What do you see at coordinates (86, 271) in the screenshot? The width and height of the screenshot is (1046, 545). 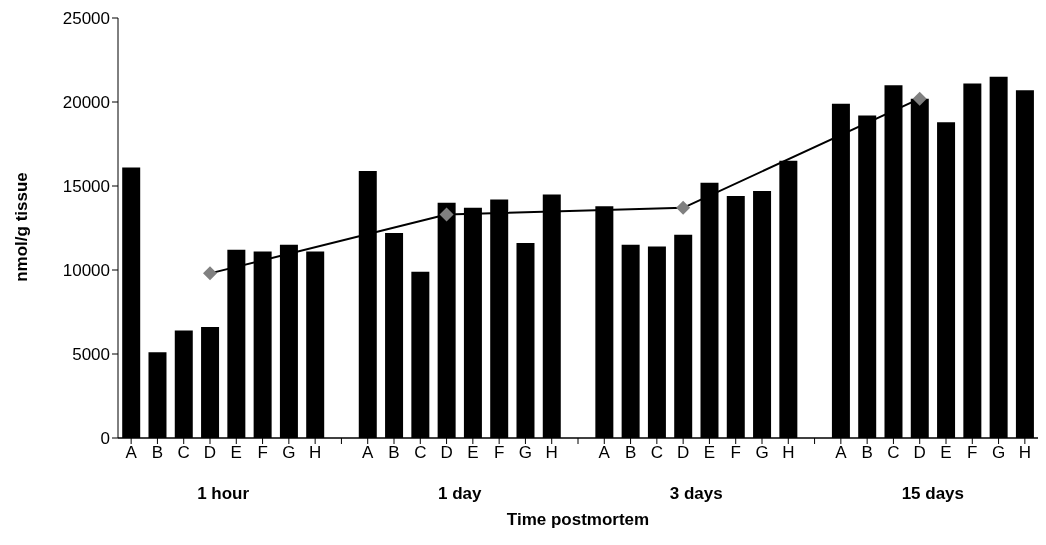 I see `y-tick-label: 10000` at bounding box center [86, 271].